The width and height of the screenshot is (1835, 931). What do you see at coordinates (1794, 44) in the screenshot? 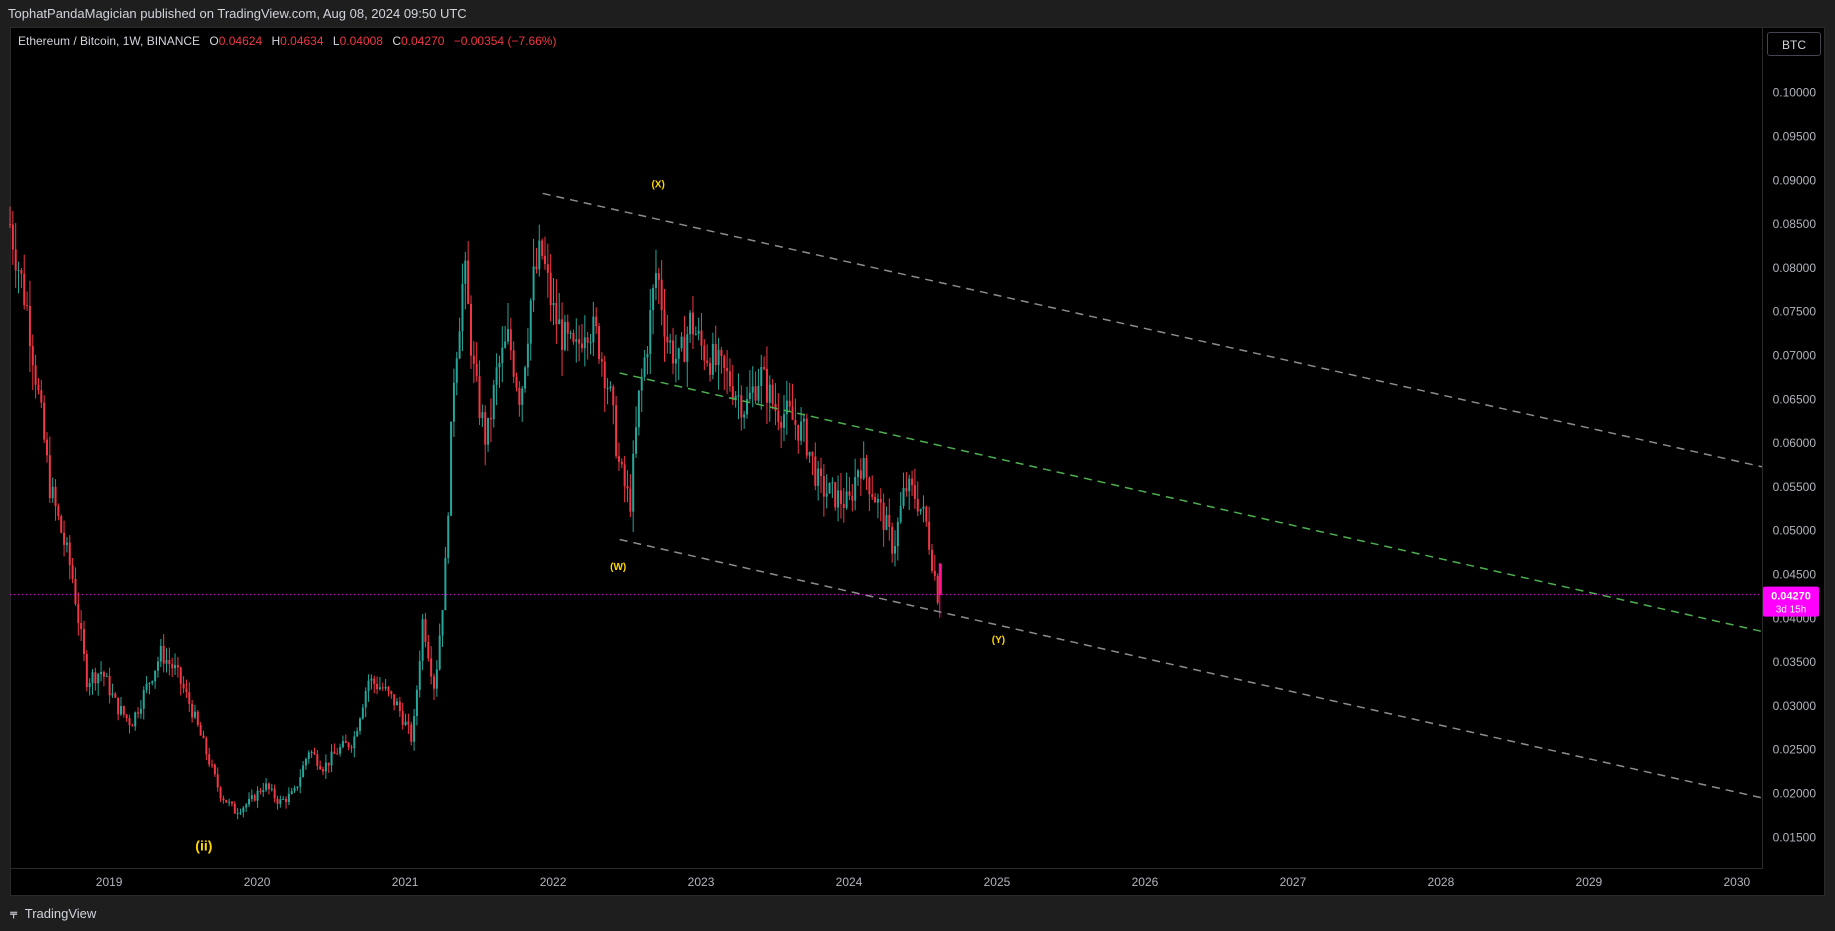
I see `currency-button: BTC` at bounding box center [1794, 44].